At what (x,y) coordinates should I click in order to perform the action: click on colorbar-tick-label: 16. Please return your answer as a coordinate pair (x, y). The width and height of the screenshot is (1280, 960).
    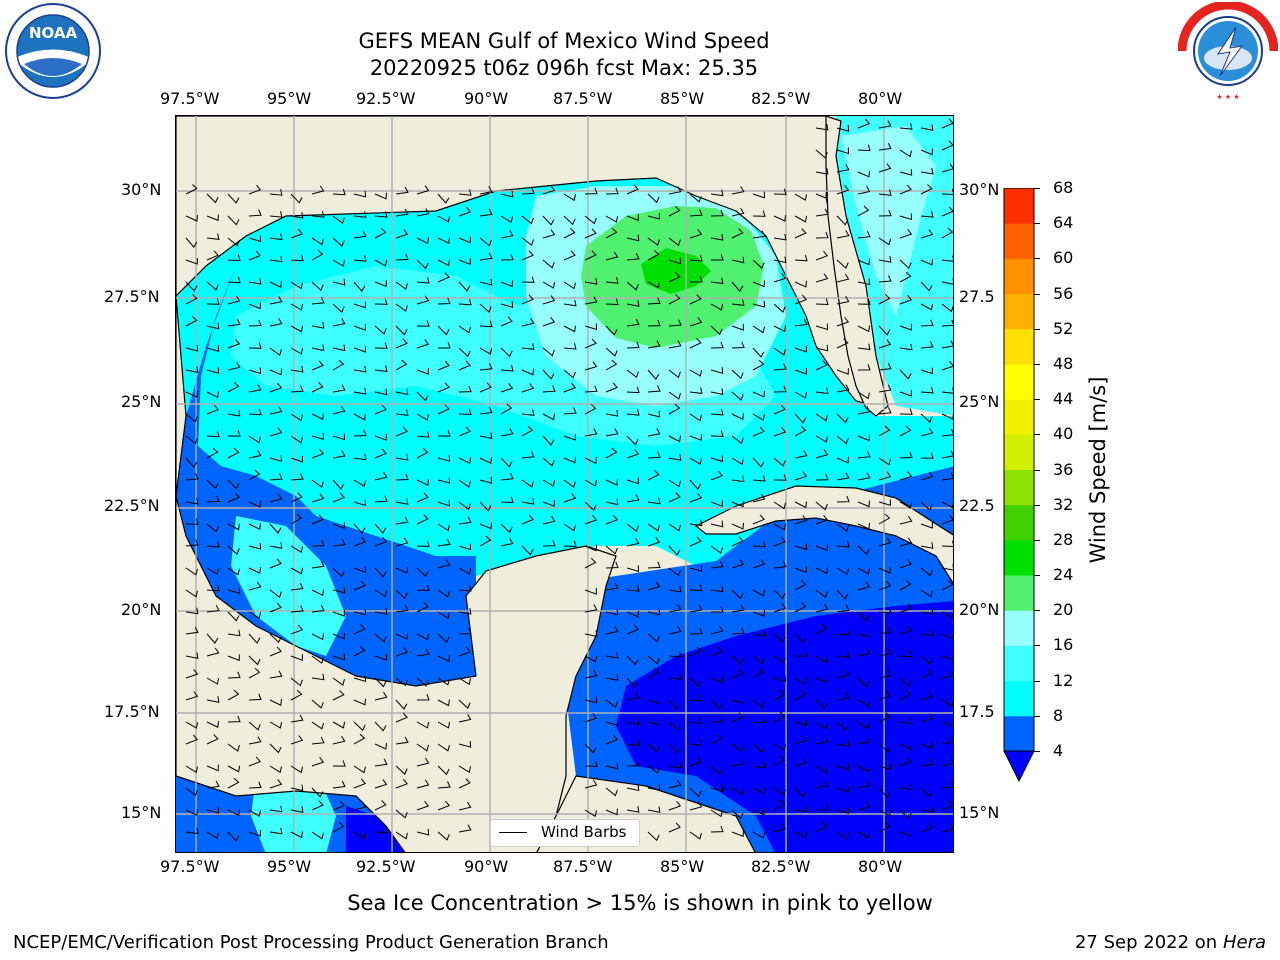
    Looking at the image, I should click on (1063, 645).